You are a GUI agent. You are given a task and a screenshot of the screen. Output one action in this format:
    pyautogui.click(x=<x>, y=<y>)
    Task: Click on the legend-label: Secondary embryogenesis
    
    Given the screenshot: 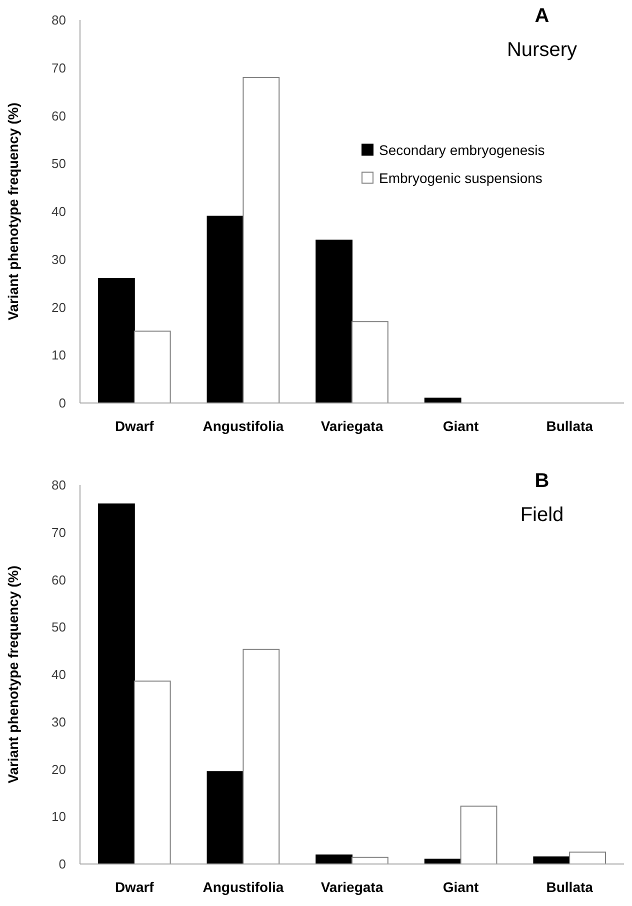 What is the action you would take?
    pyautogui.click(x=462, y=150)
    